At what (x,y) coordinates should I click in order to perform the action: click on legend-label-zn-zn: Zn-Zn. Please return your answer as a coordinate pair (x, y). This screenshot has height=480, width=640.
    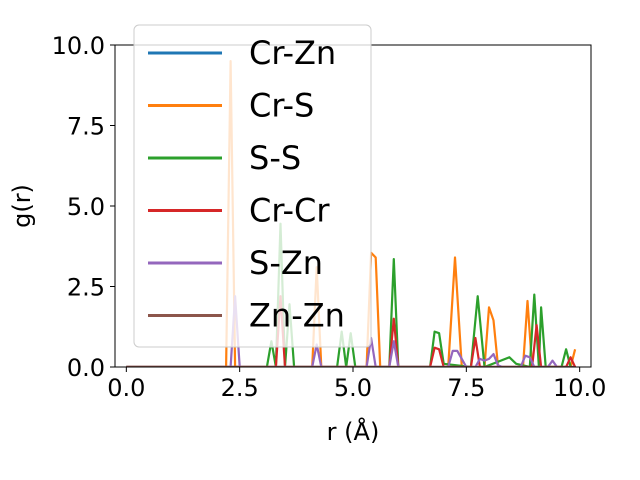
    Looking at the image, I should click on (297, 316).